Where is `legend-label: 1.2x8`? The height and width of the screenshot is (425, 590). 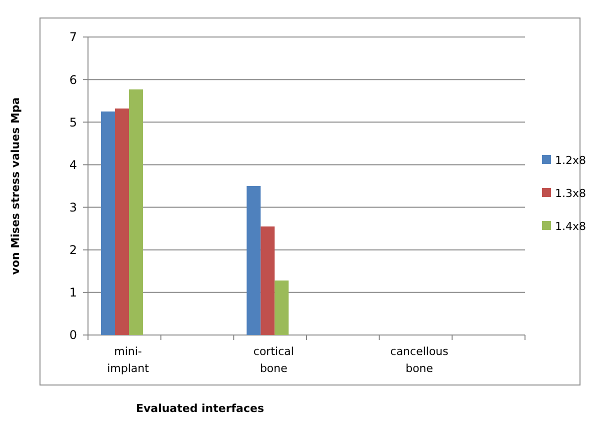 legend-label: 1.2x8 is located at coordinates (570, 160).